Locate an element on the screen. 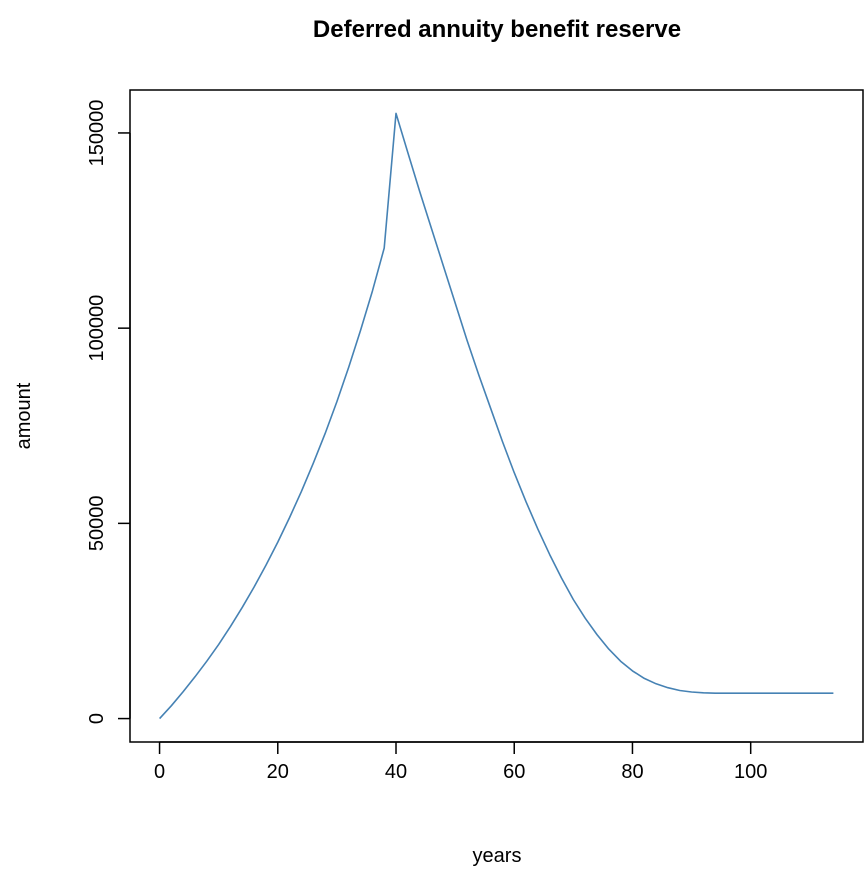 This screenshot has width=866, height=871. x-tick-label: 0 is located at coordinates (159, 772).